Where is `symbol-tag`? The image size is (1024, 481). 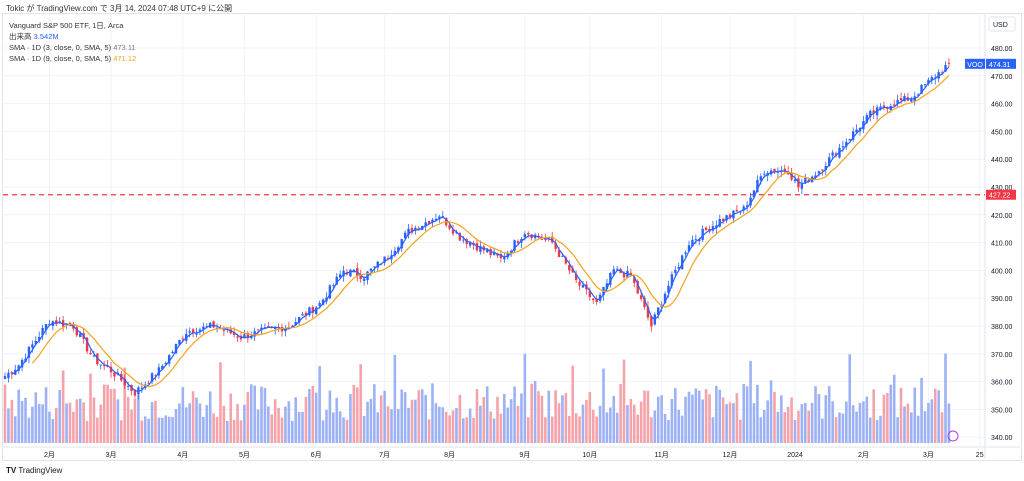
symbol-tag is located at coordinates (975, 63).